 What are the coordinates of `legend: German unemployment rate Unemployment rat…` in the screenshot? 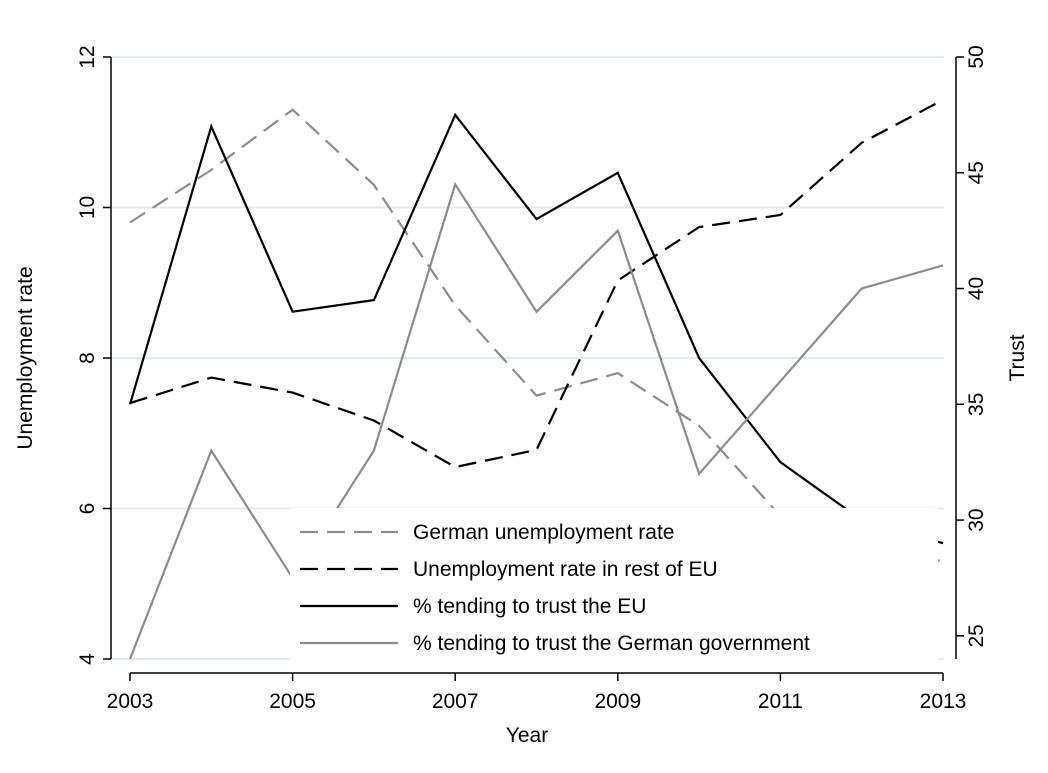 It's located at (614, 587).